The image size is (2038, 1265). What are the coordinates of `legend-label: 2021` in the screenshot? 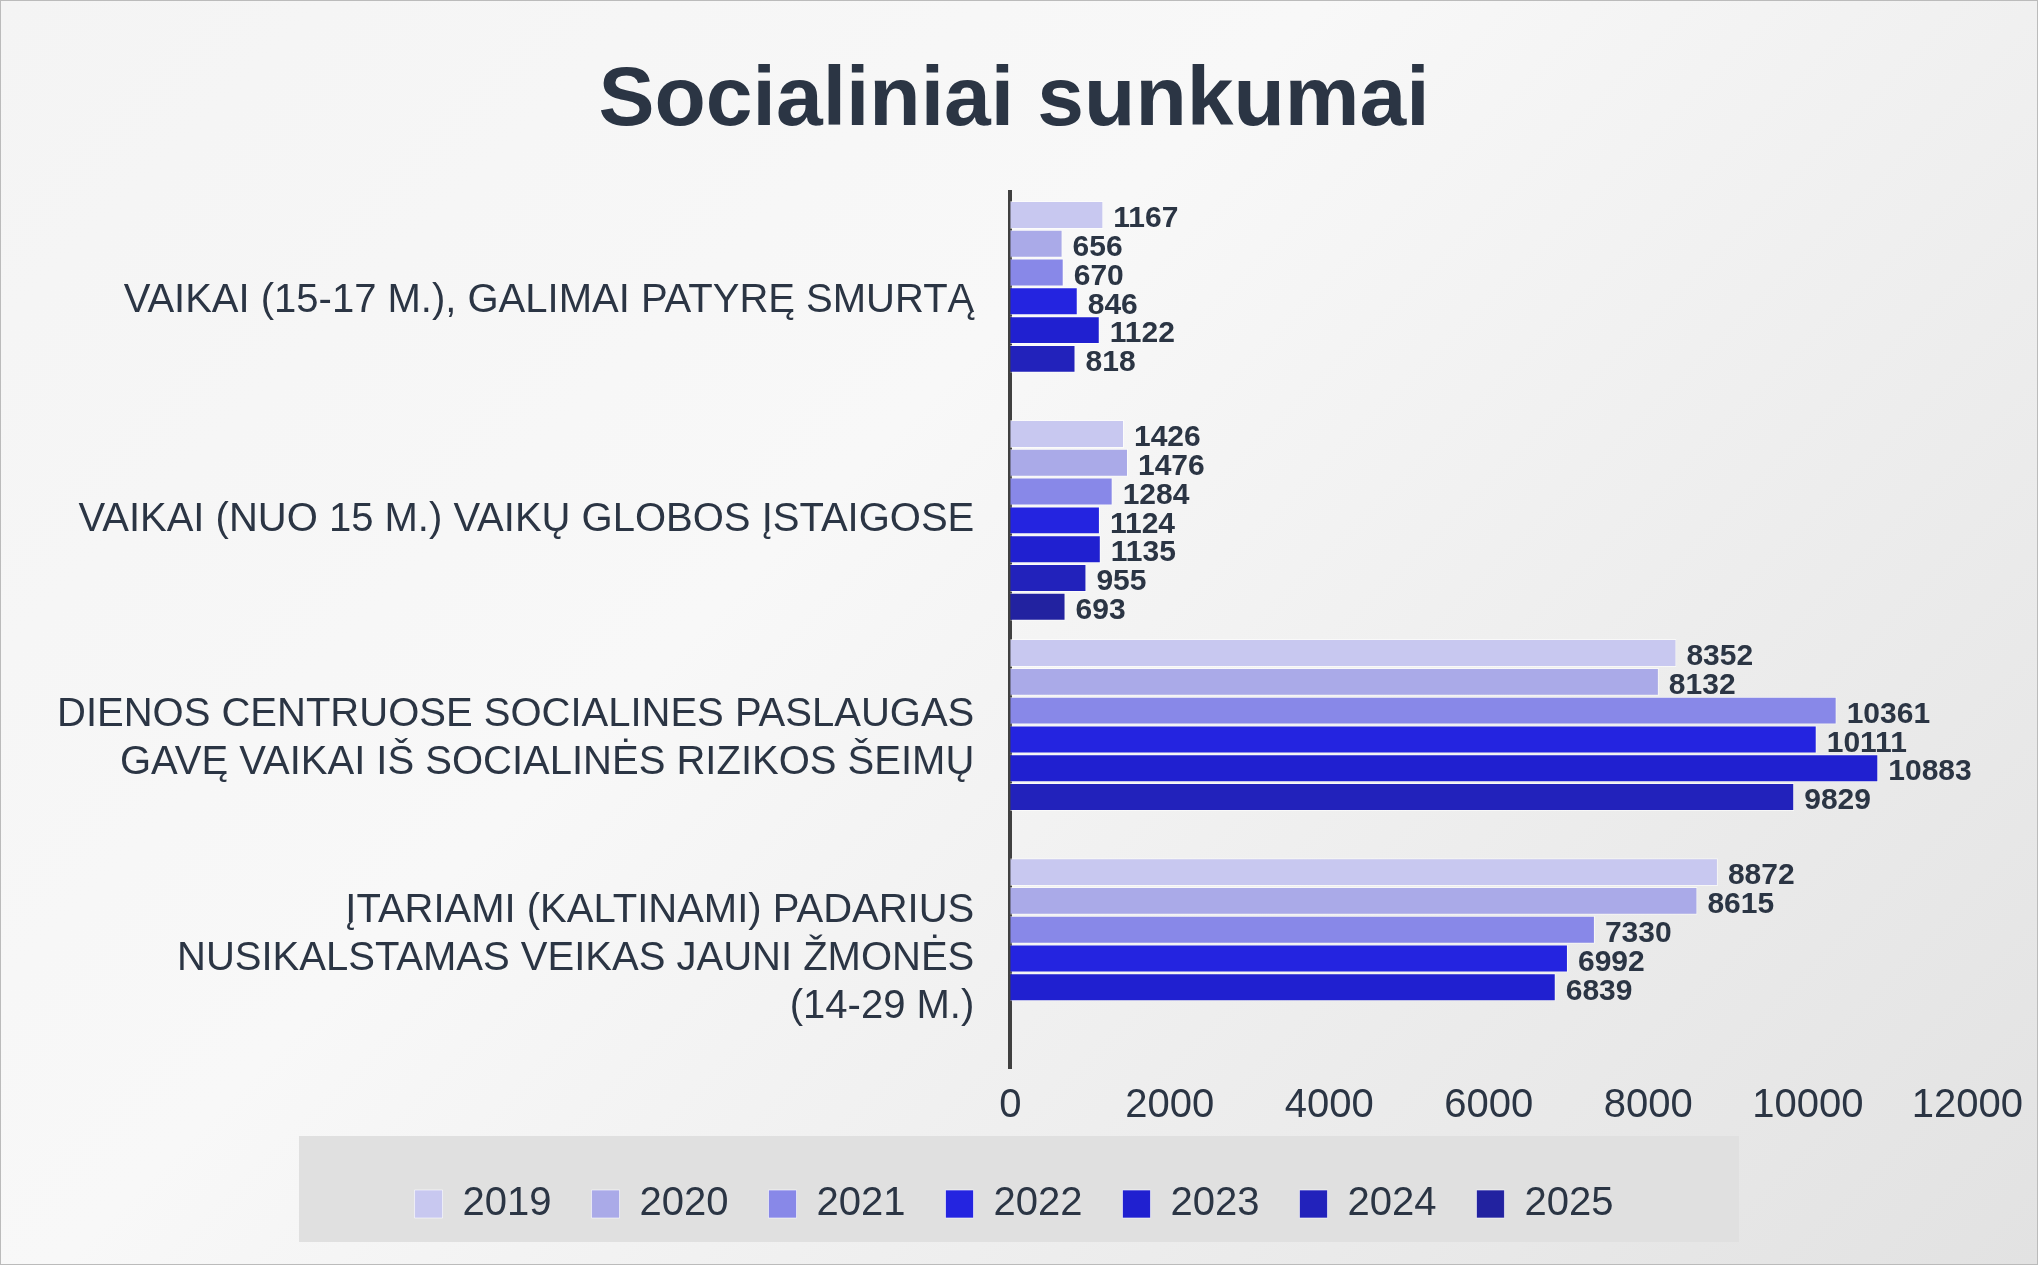 It's located at (861, 1201).